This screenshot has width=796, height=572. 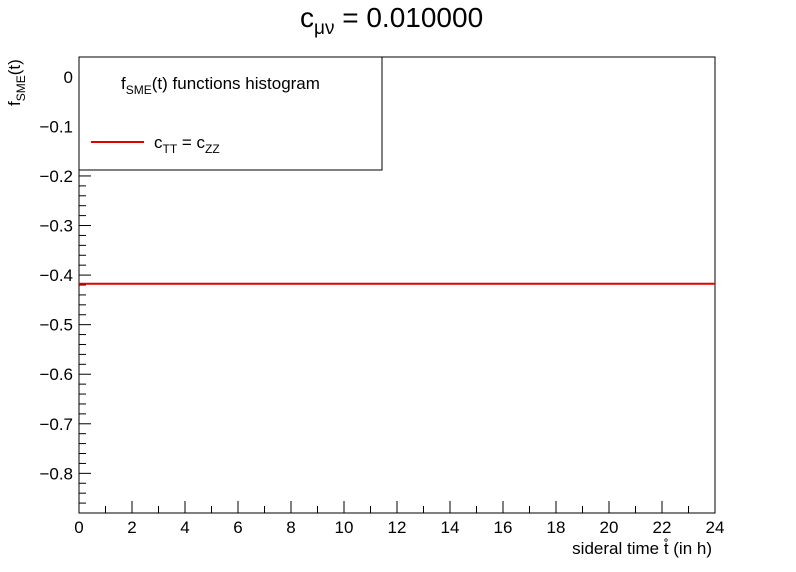 I want to click on legend: fSME(t) functions histogram cTT = cZZ, so click(x=230, y=113).